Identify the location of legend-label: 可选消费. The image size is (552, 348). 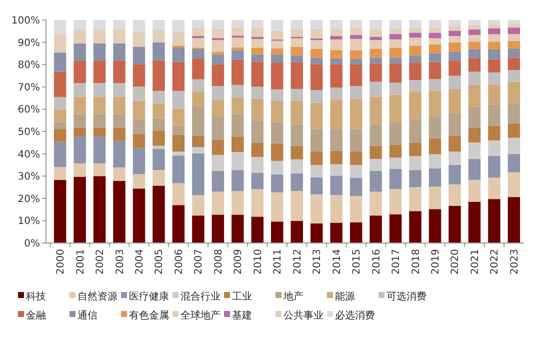
(406, 296).